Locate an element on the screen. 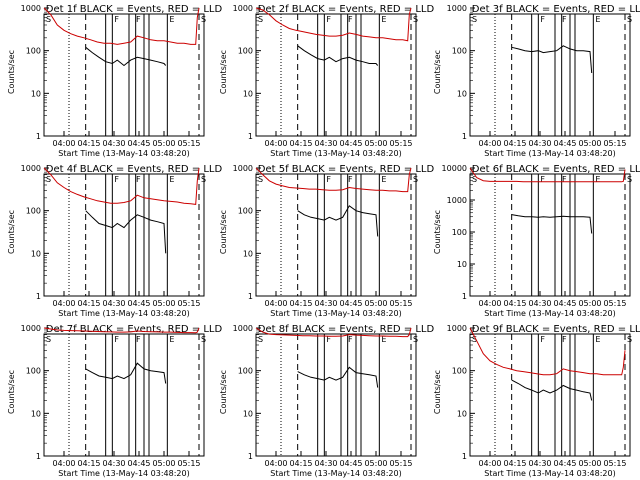 The width and height of the screenshot is (640, 480). chart-title: Det 1f BLACK = Events, RED = LLD is located at coordinates (134, 9).